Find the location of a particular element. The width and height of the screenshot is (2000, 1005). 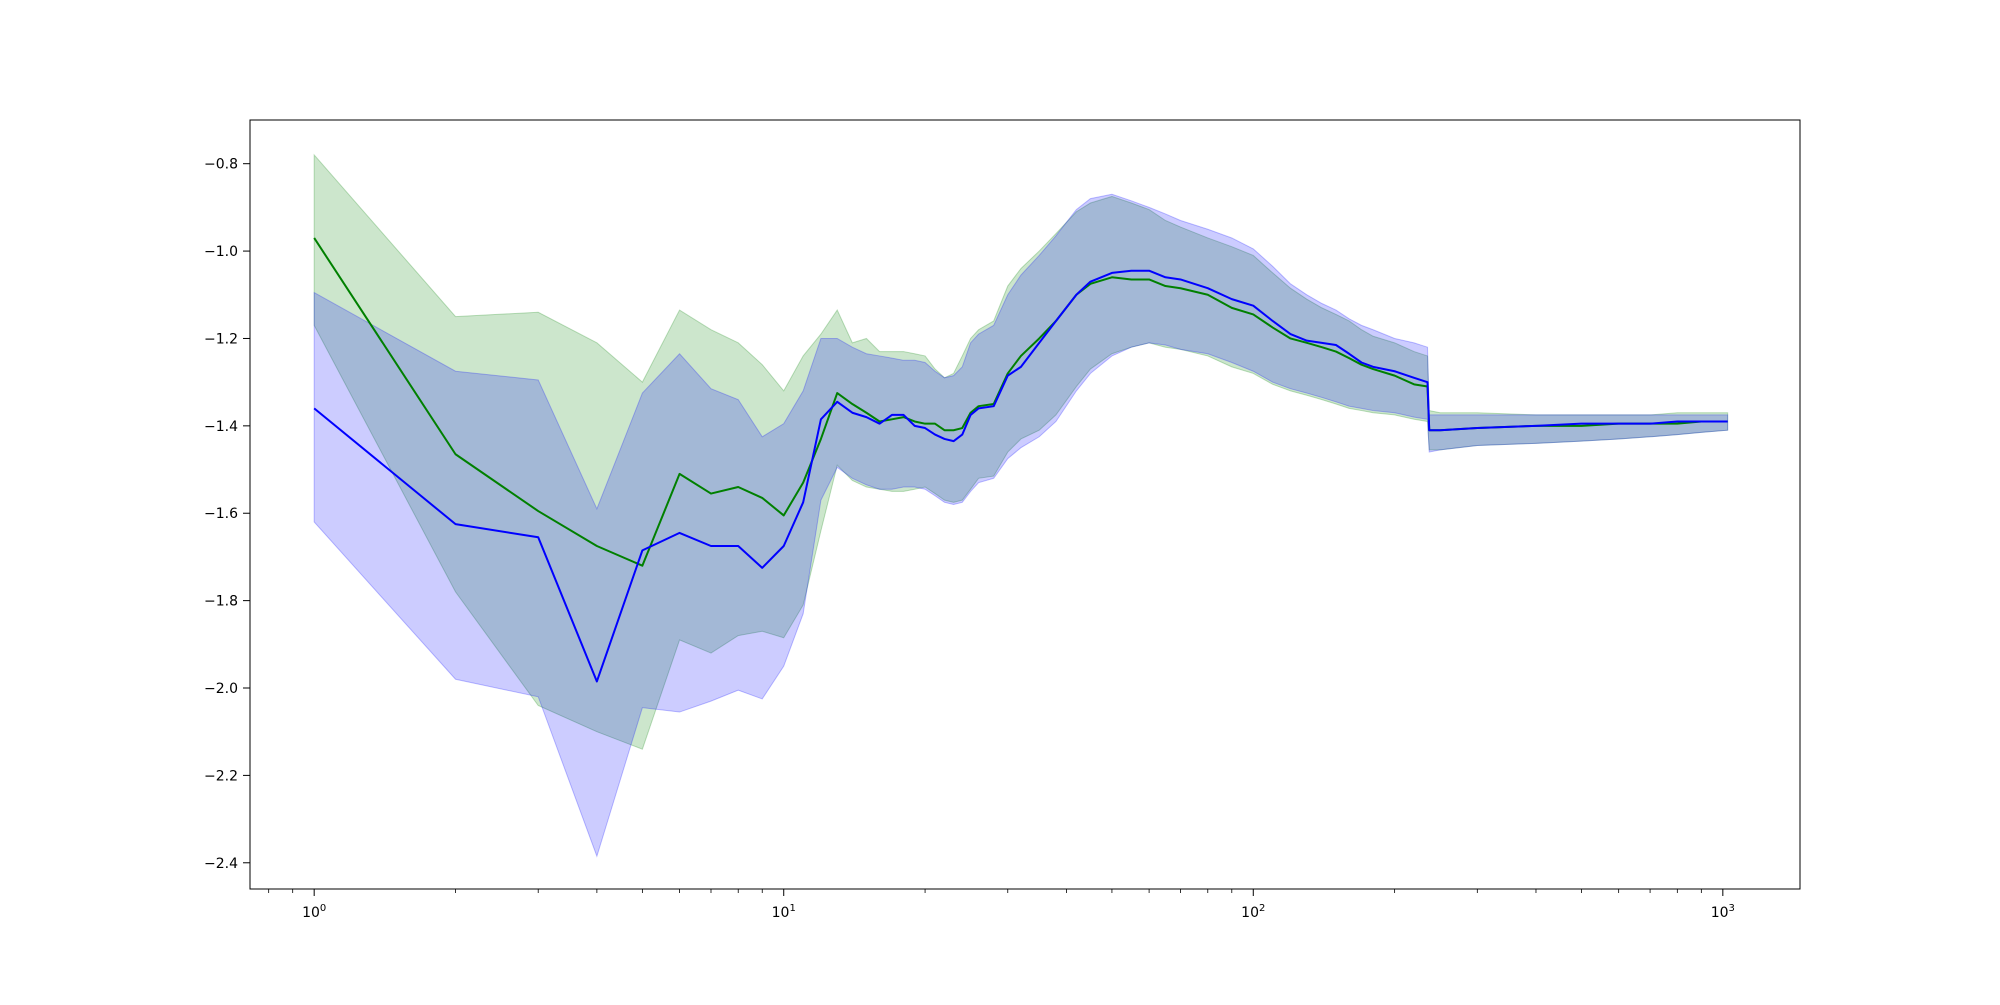

y-axis: −0.8 −1.0 −1.2 −1.4 −1.6 −1.8 −2.0 −2.2 −2.4 is located at coordinates (227, 514).